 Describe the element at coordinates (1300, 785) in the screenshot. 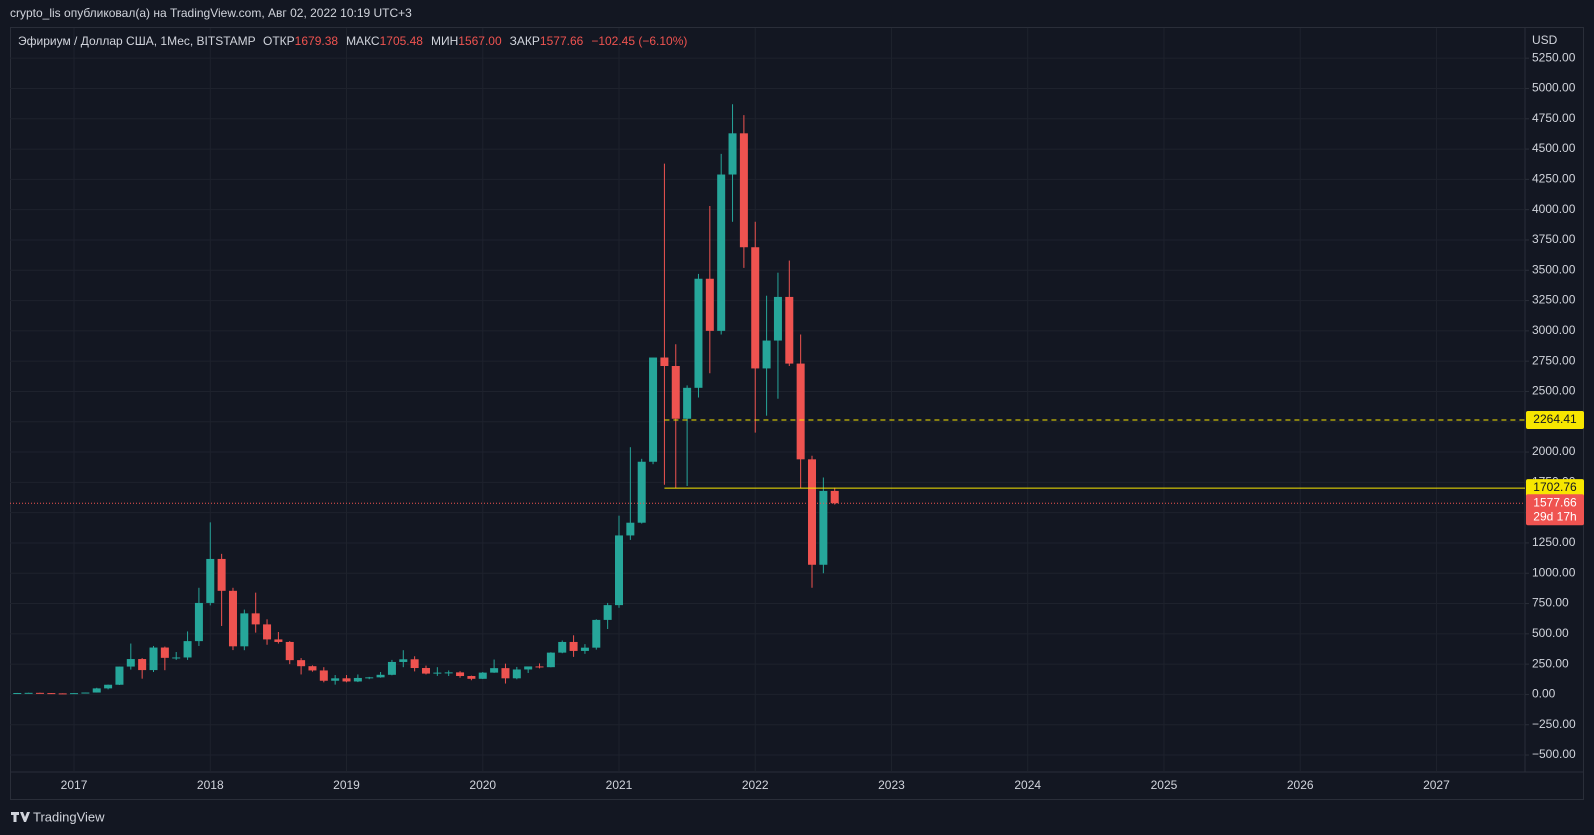

I see `x-tick-label: 2026` at that location.